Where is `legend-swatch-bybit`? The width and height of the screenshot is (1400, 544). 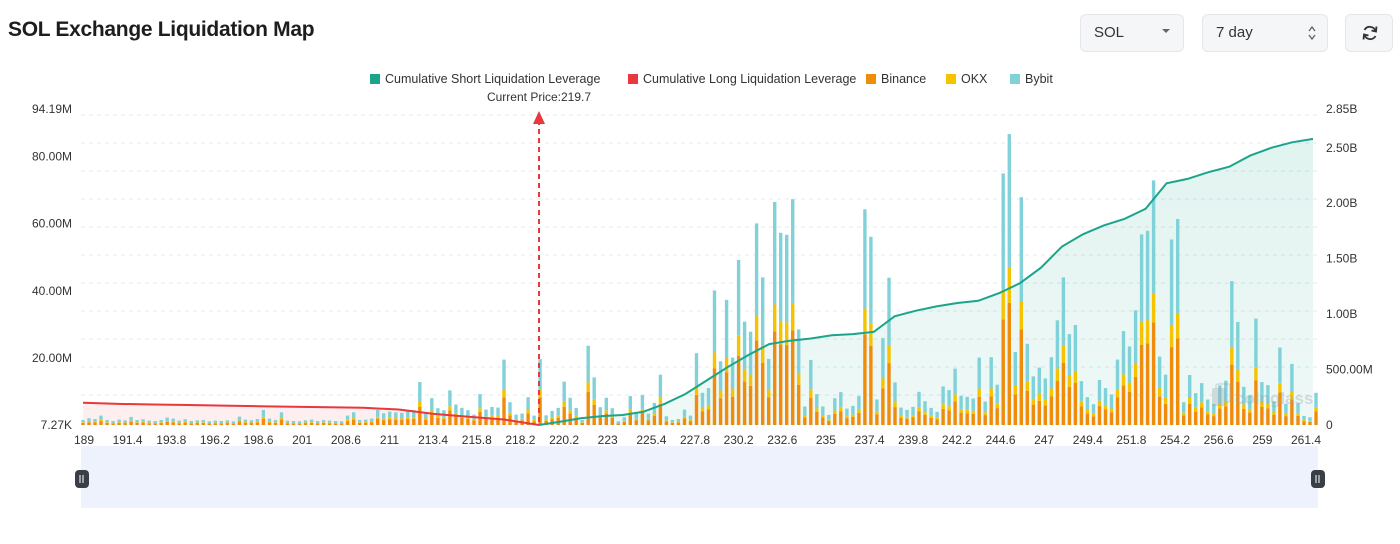 legend-swatch-bybit is located at coordinates (1015, 79).